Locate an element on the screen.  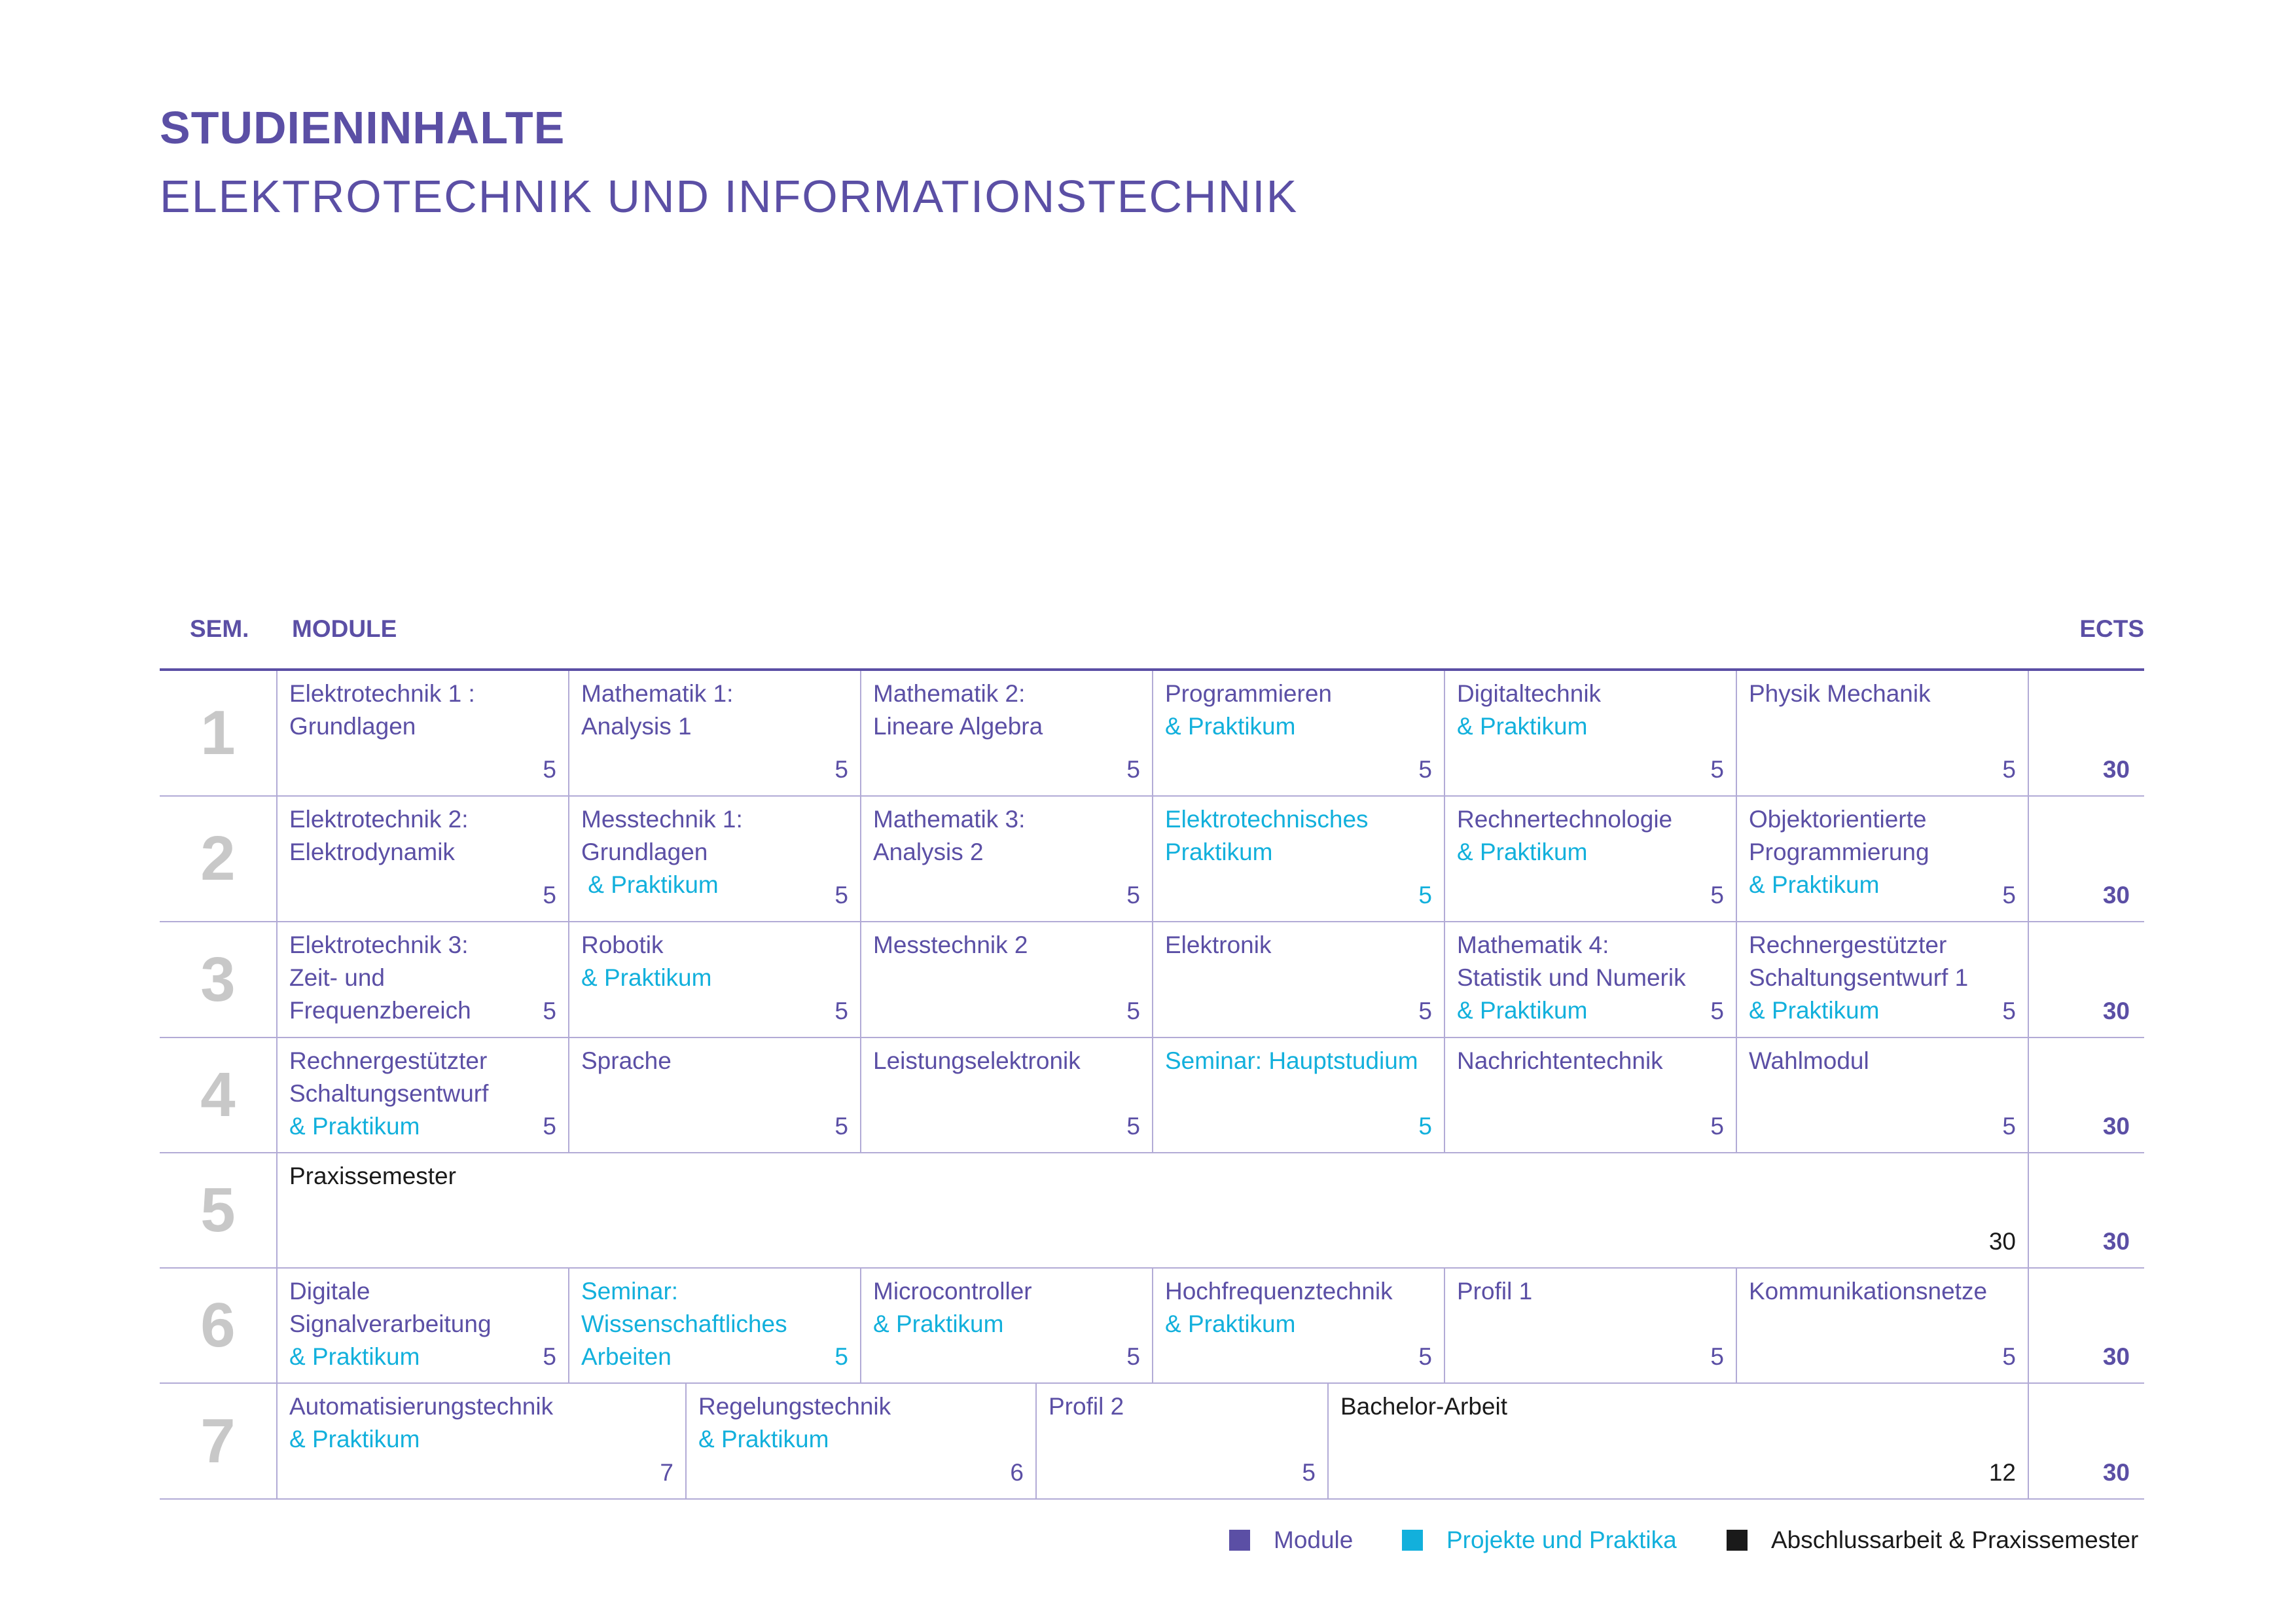
module-cell: Messtechnik 1: Grundlagen & Praktikum 5 is located at coordinates (714, 859).